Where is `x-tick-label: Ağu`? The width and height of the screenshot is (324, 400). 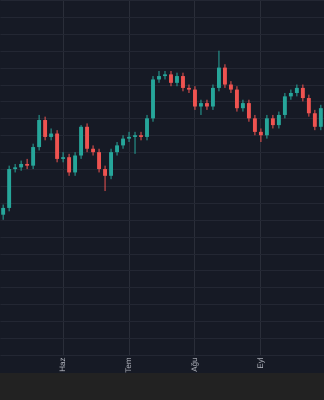
x-tick-label: Ağu is located at coordinates (194, 365).